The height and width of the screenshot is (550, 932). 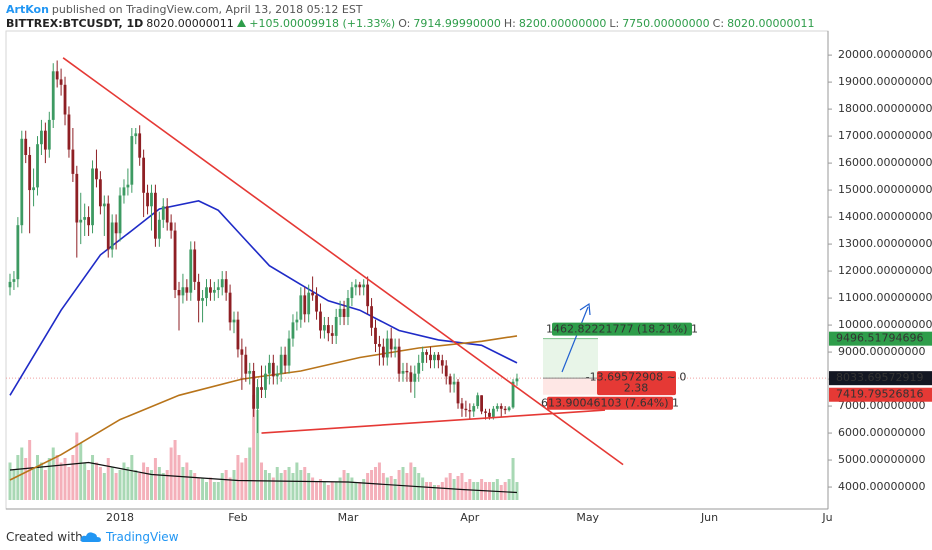 What do you see at coordinates (885, 108) in the screenshot?
I see `y-tick-label: 18000.00000000` at bounding box center [885, 108].